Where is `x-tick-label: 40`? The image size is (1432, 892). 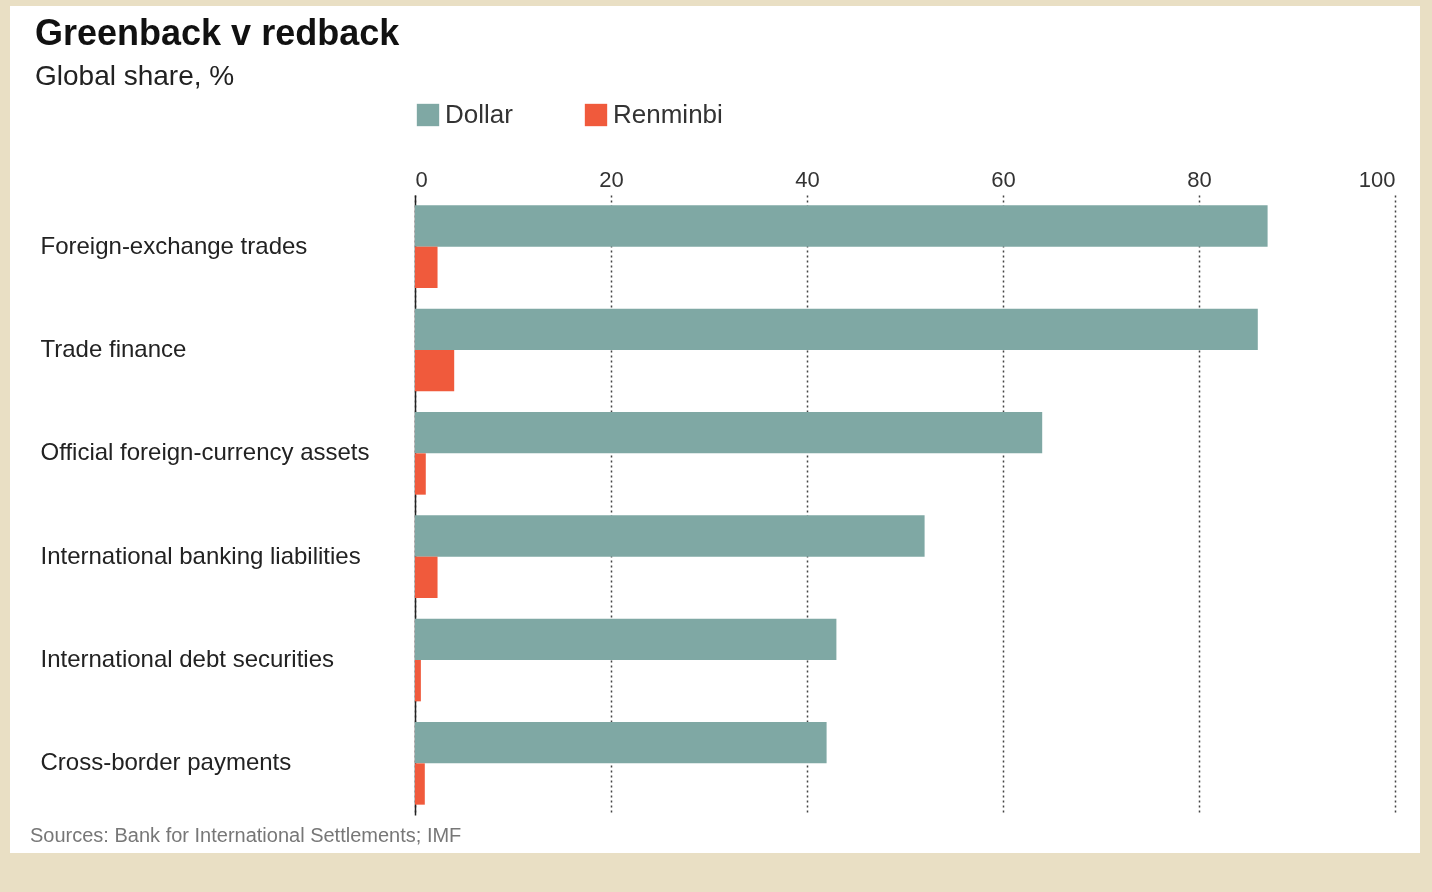
x-tick-label: 40 is located at coordinates (807, 179).